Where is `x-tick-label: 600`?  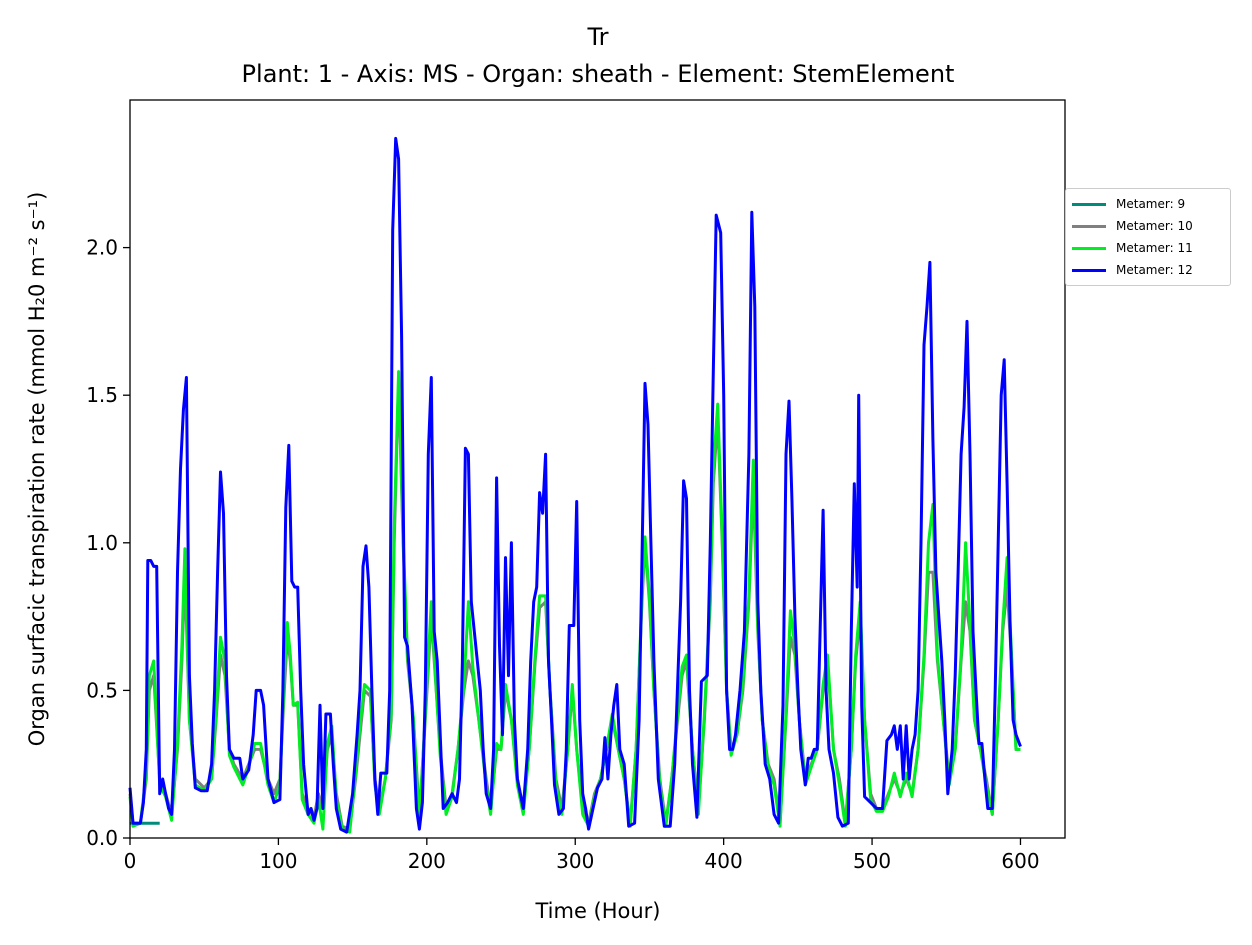 x-tick-label: 600 is located at coordinates (1020, 861).